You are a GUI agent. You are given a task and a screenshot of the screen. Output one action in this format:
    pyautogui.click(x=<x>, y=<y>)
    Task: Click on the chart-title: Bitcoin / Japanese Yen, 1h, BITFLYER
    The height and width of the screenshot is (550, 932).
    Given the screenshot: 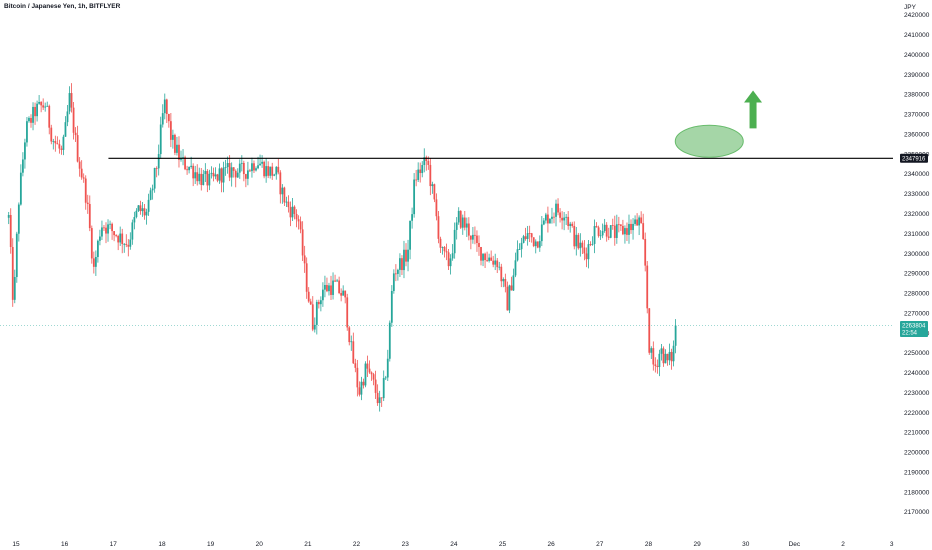 What is the action you would take?
    pyautogui.click(x=62, y=6)
    